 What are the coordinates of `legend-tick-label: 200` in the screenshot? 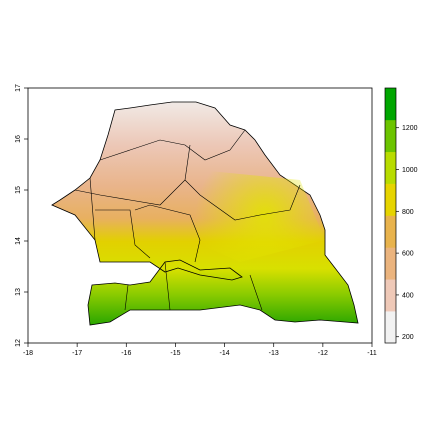 It's located at (408, 337).